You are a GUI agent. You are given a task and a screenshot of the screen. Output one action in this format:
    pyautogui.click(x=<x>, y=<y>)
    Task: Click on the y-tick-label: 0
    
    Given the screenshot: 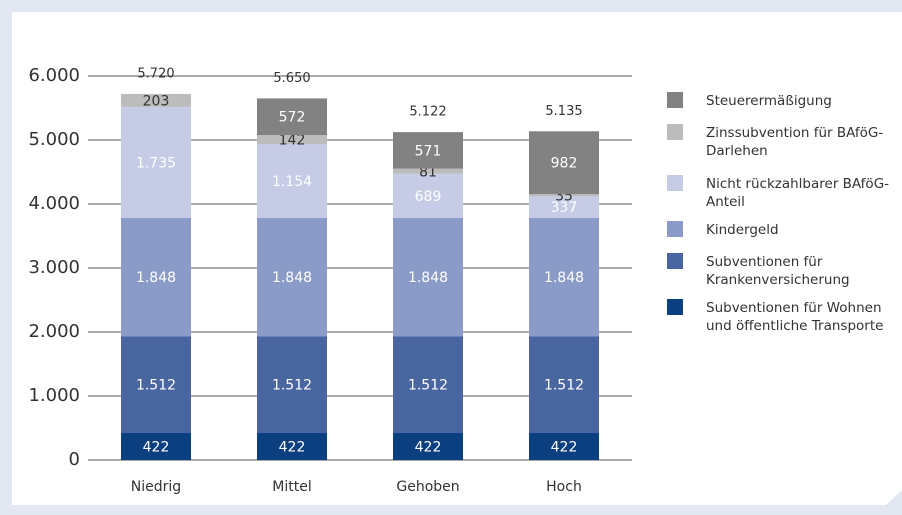 What is the action you would take?
    pyautogui.click(x=74, y=459)
    